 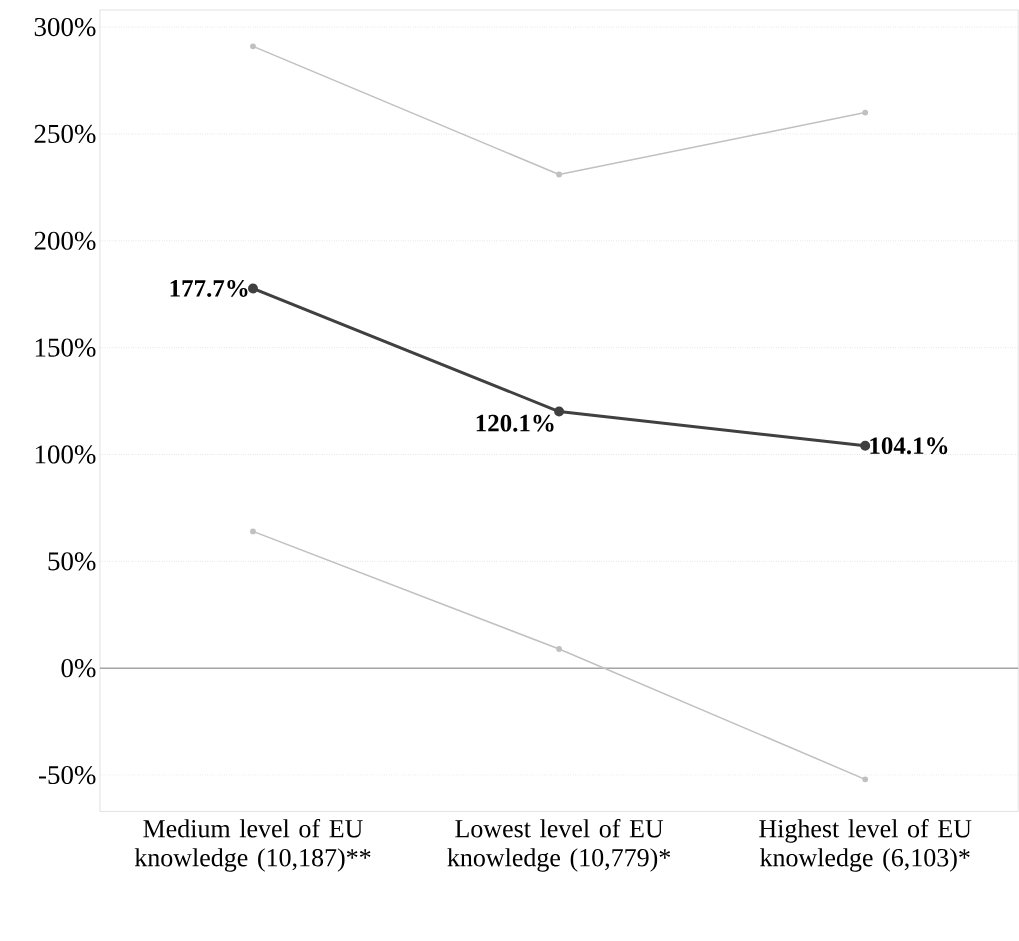 I want to click on data-label: 104.1%, so click(x=909, y=446).